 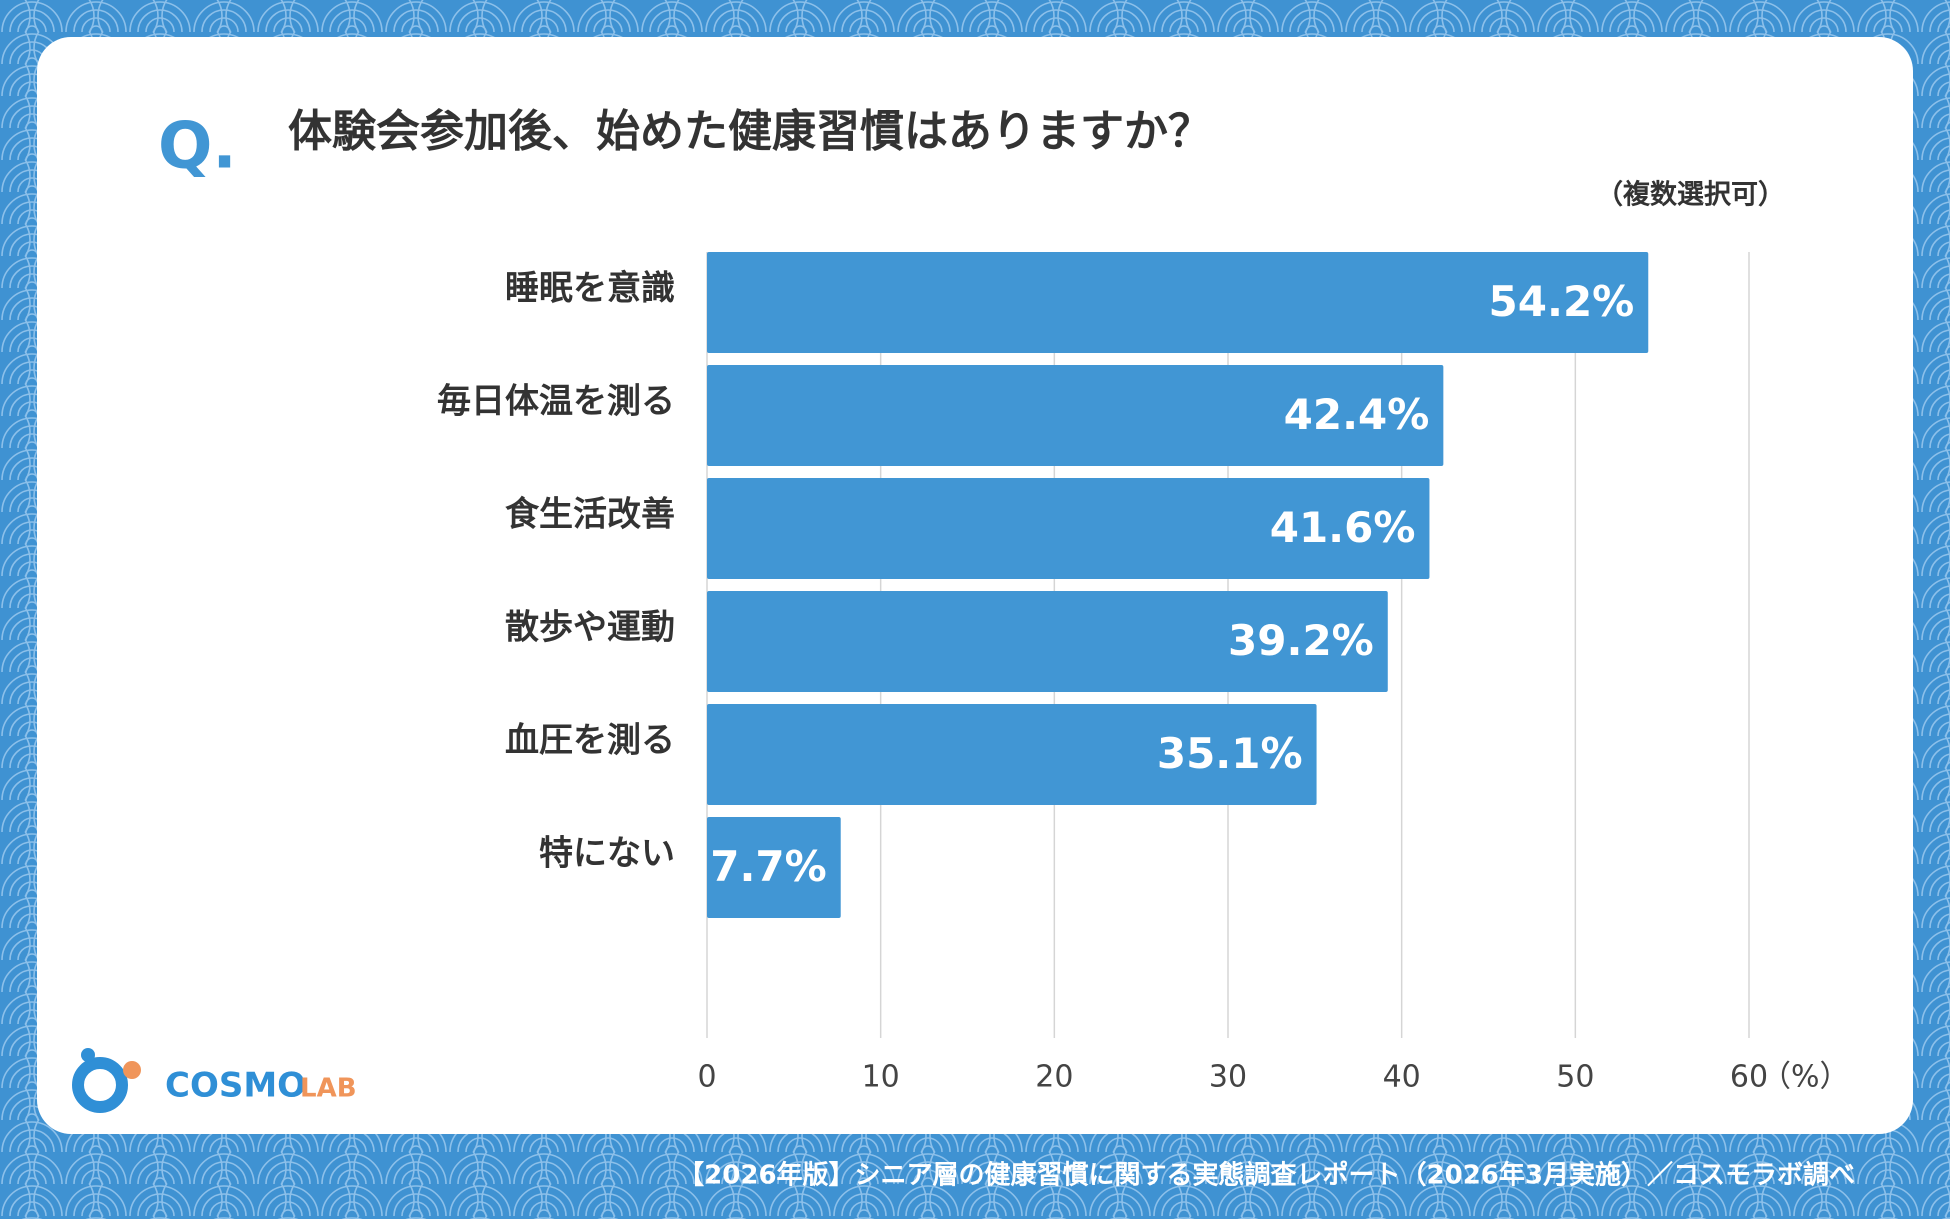 What do you see at coordinates (197, 147) in the screenshot?
I see `question-mark: Q.` at bounding box center [197, 147].